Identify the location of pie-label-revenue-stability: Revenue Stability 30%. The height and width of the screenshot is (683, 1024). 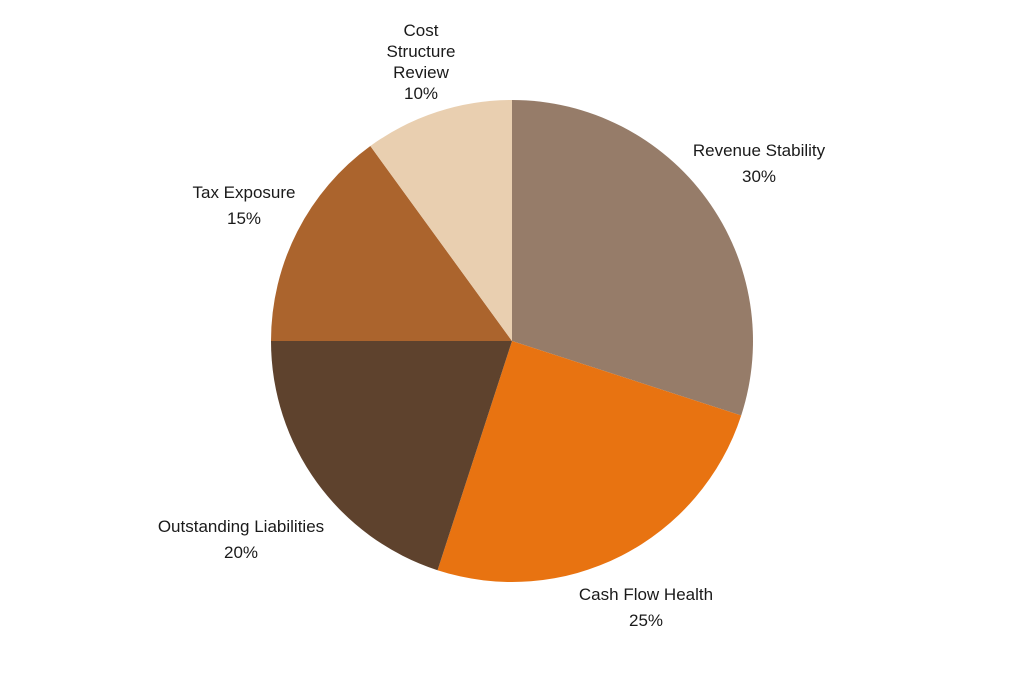
(759, 163).